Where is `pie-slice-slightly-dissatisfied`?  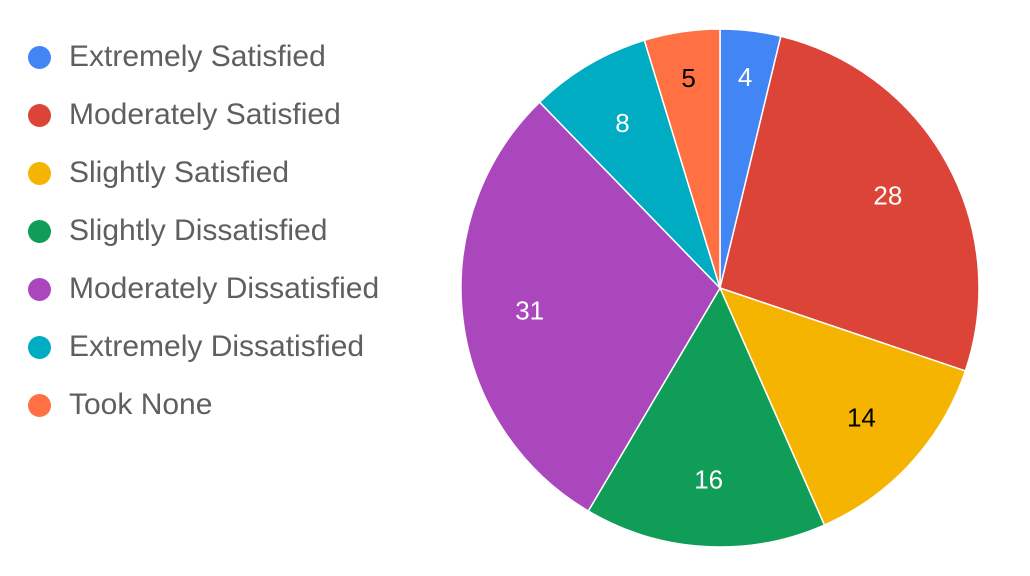 pie-slice-slightly-dissatisfied is located at coordinates (706, 417).